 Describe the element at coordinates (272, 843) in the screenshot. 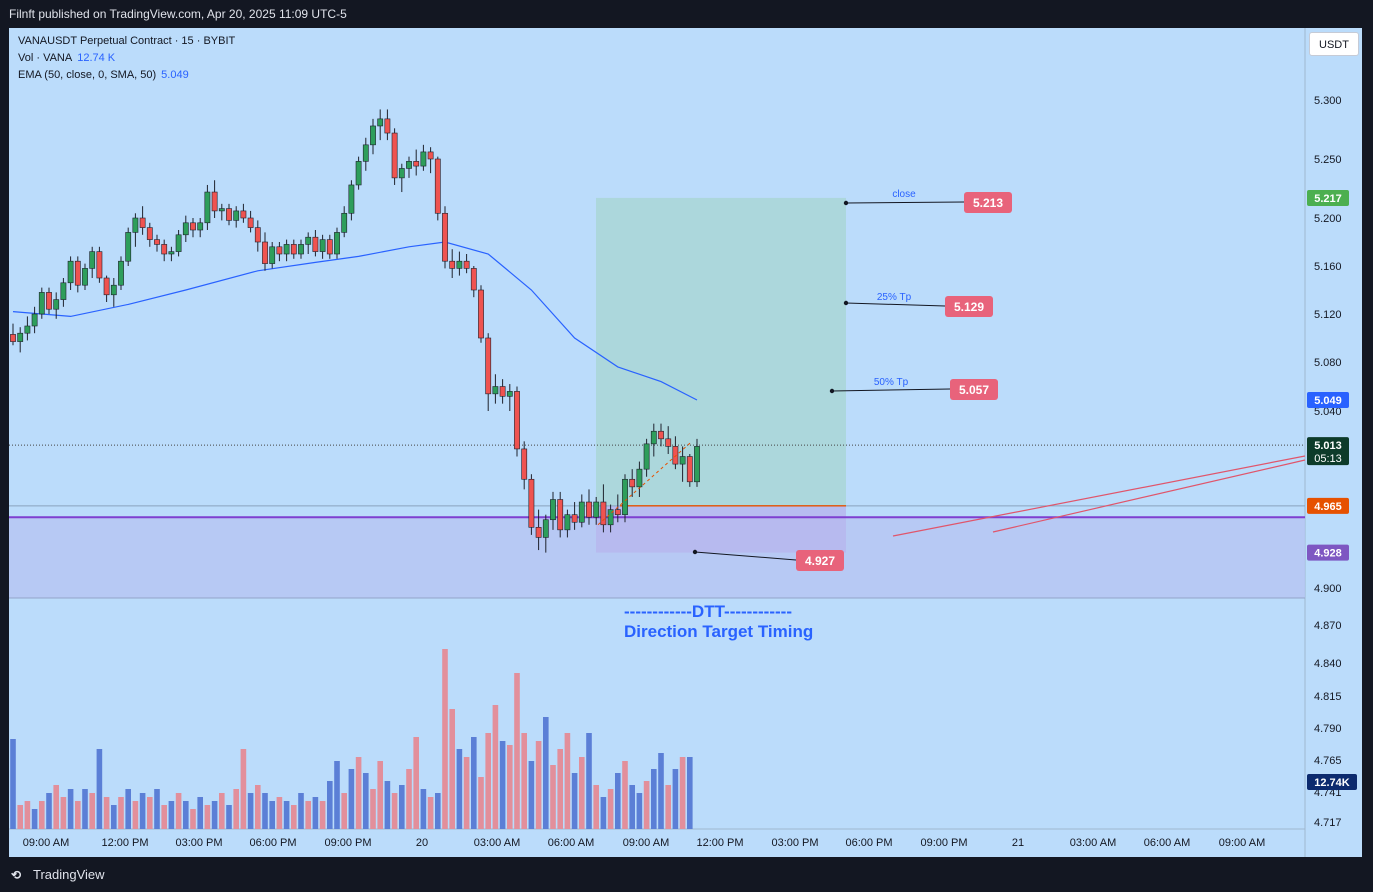

I see `time-tick-label: 06:00 PM` at that location.